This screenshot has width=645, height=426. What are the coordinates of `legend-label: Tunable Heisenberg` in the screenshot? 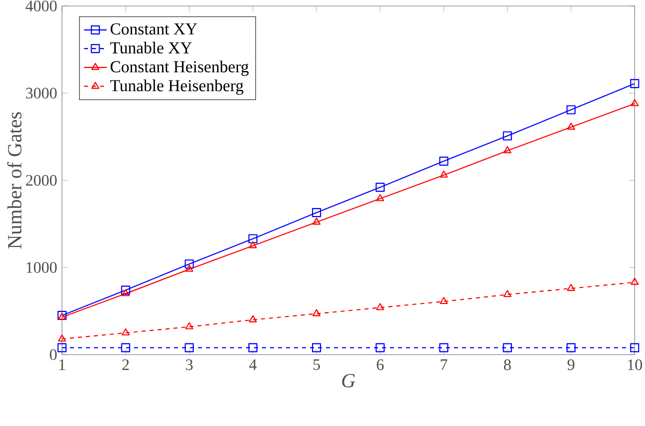 It's located at (177, 87).